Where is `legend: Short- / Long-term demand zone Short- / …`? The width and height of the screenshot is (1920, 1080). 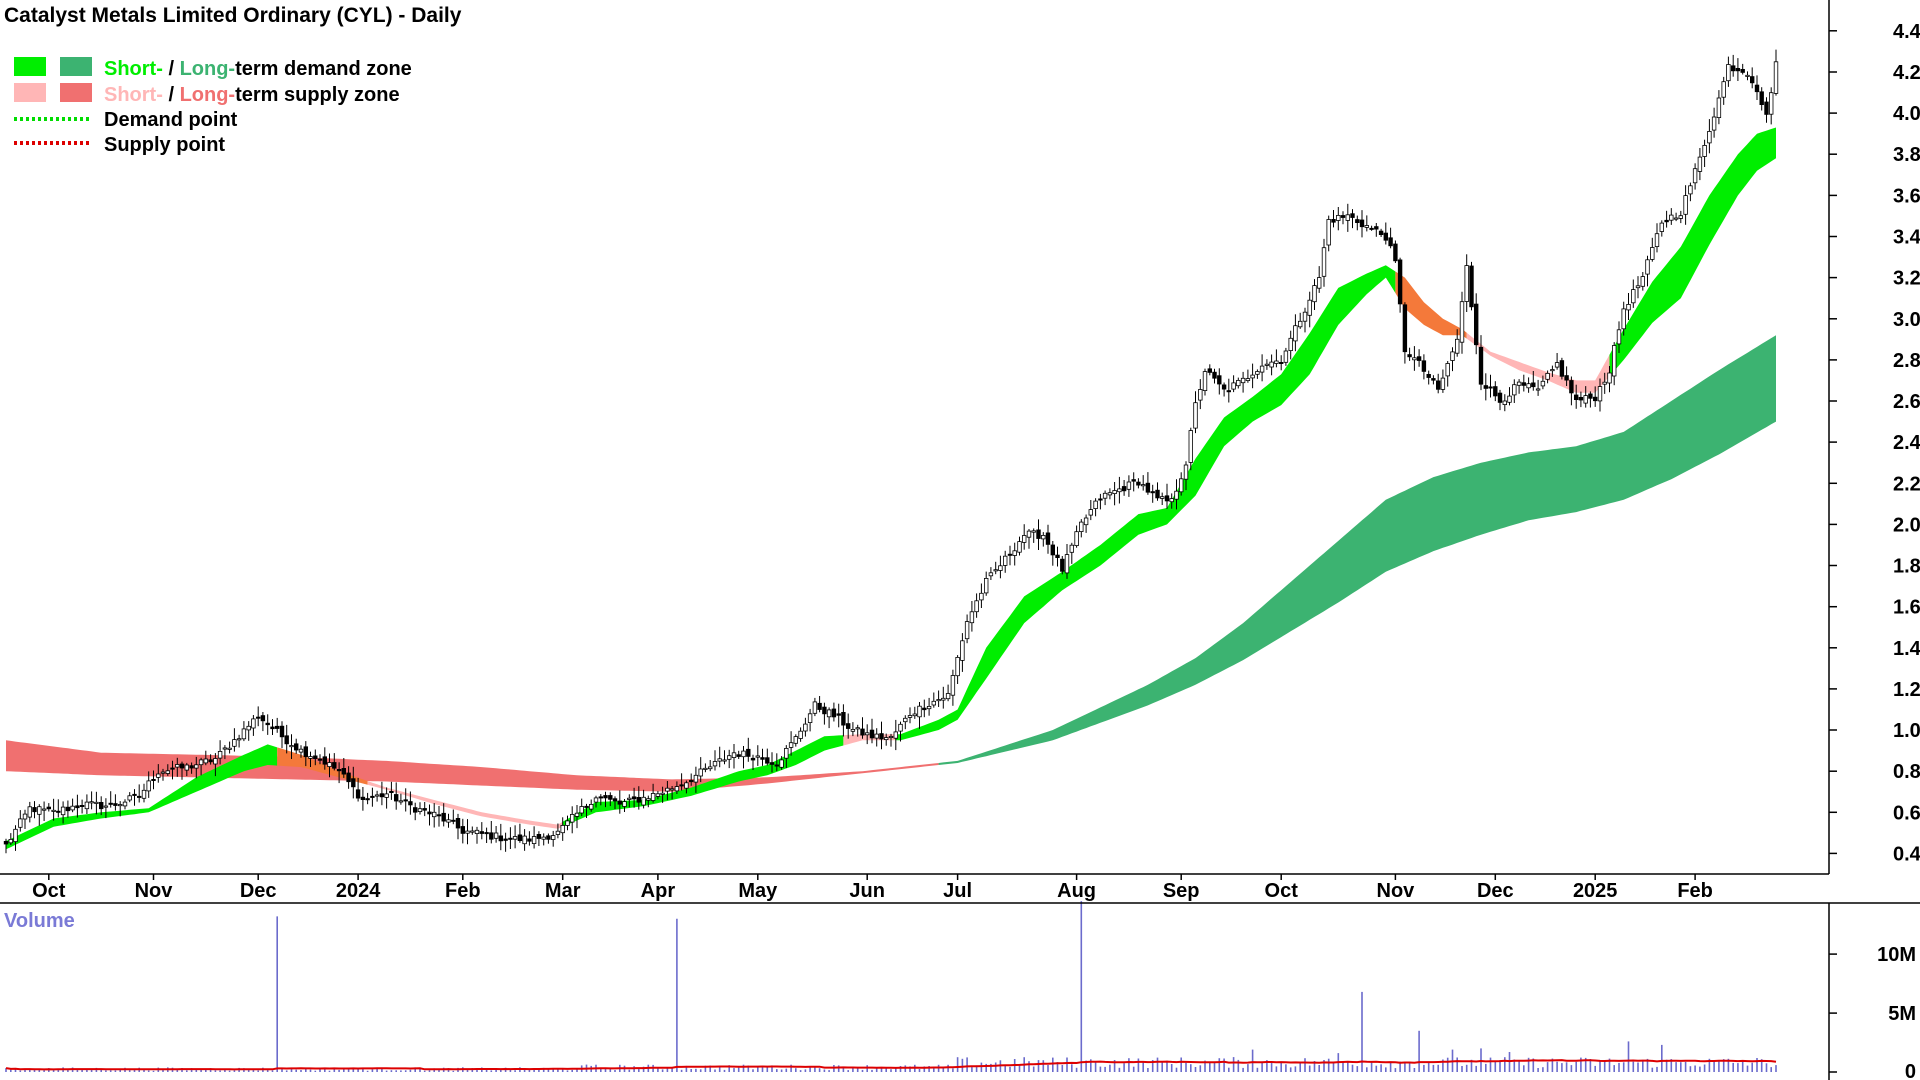
legend: Short- / Long-term demand zone Short- / … is located at coordinates (213, 106).